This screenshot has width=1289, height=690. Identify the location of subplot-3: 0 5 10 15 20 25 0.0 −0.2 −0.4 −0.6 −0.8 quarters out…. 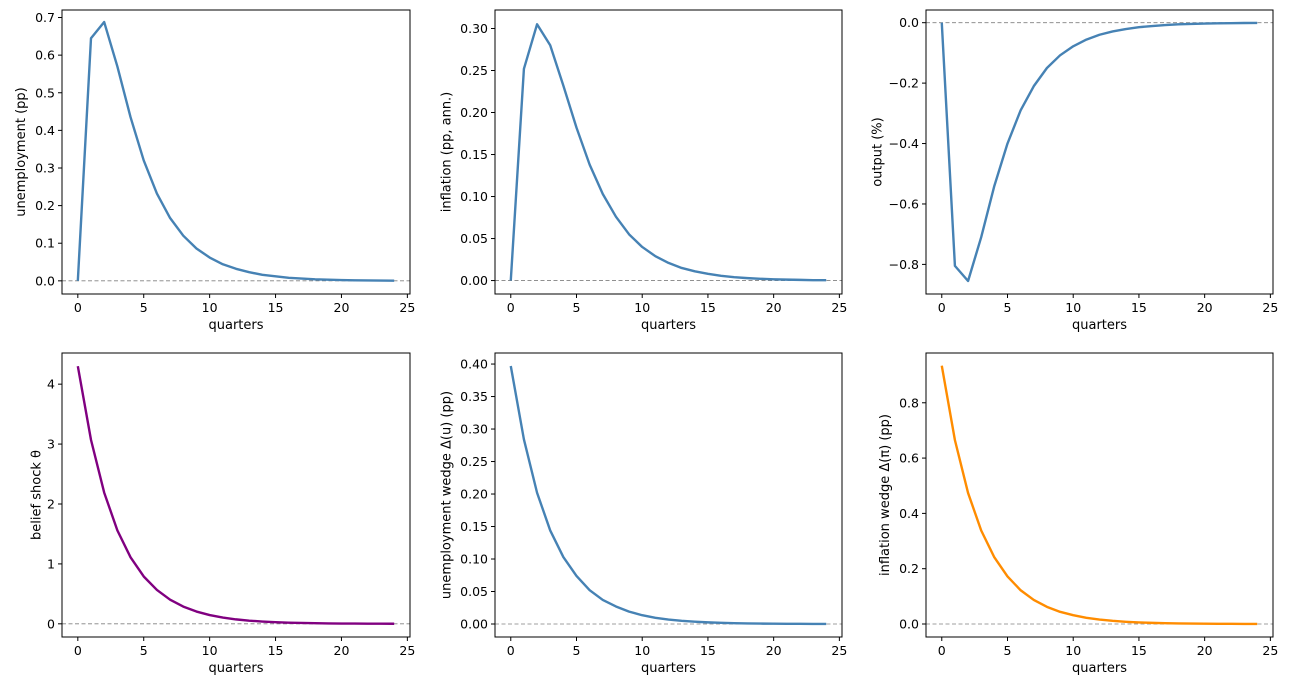
(1074, 171).